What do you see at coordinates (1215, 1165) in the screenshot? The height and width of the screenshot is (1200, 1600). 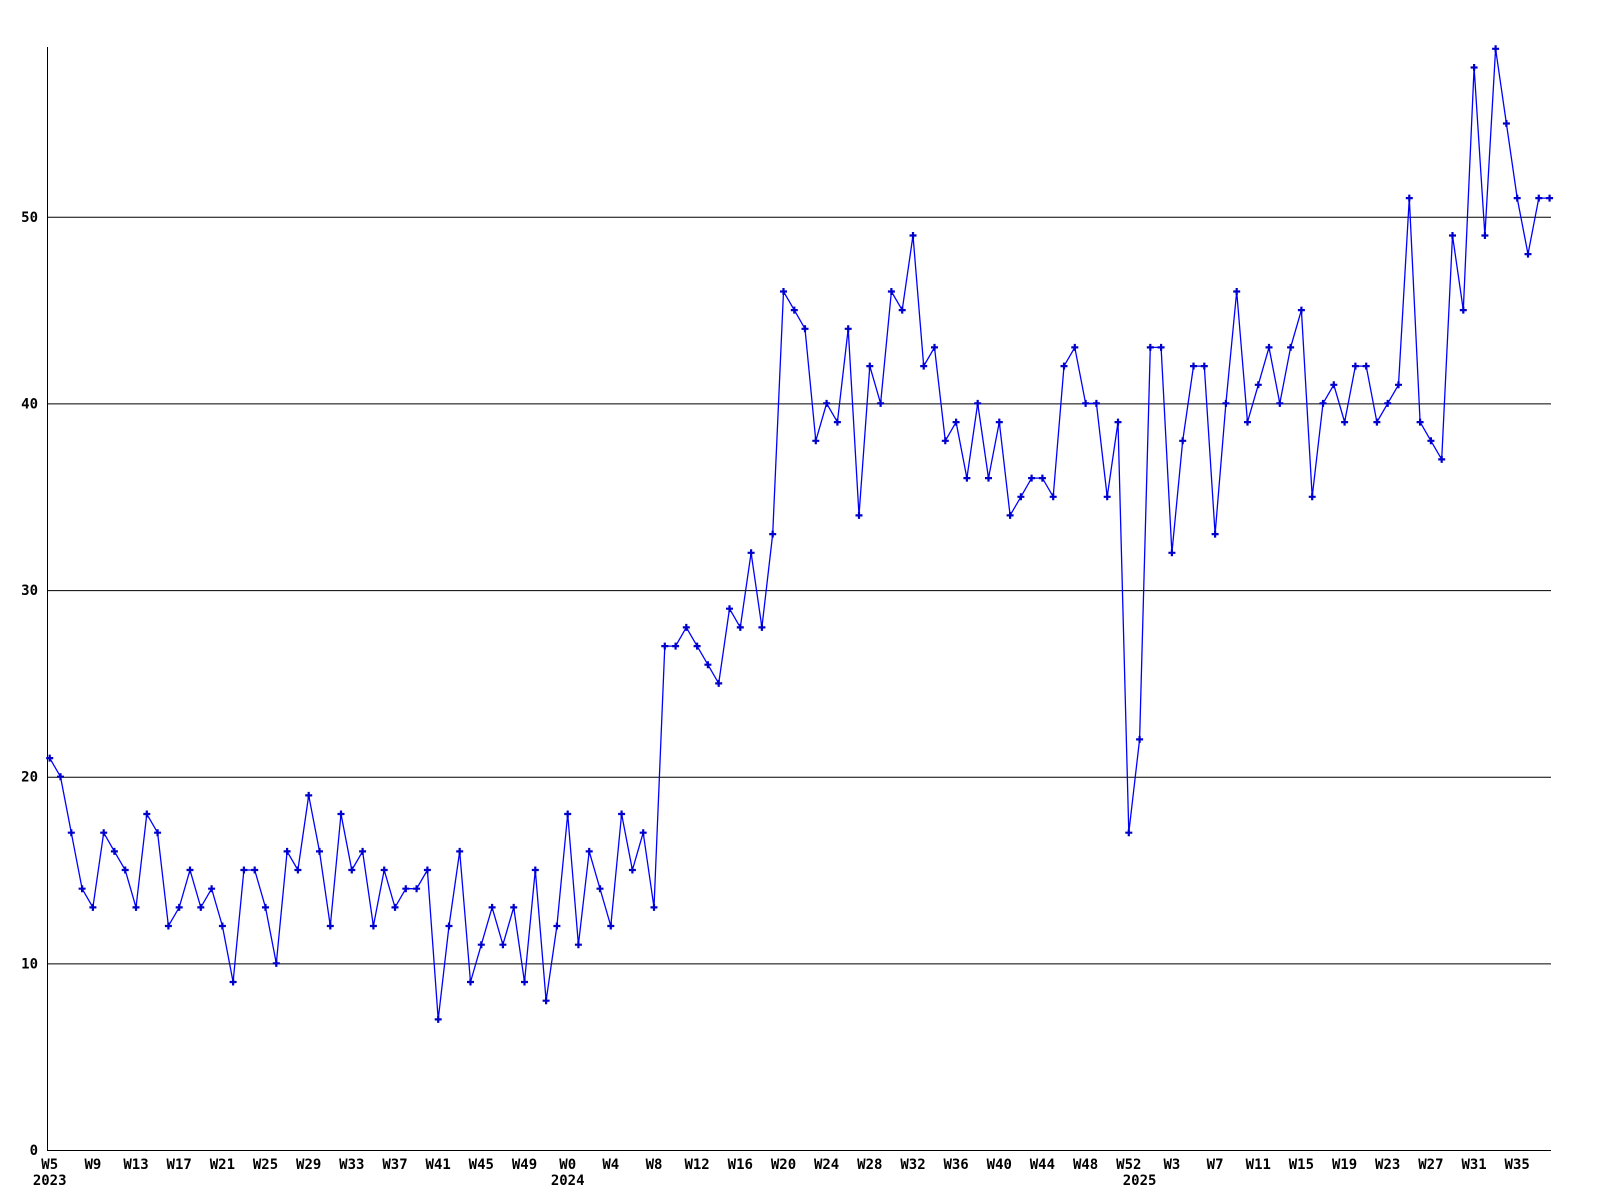 I see `x-tick-label: W7` at bounding box center [1215, 1165].